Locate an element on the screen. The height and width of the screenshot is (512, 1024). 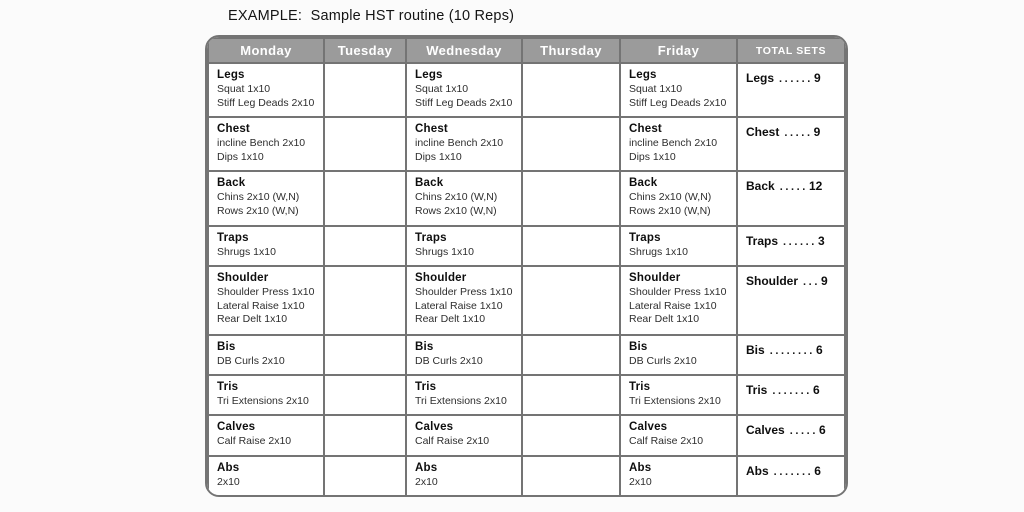
total-label: Calves is located at coordinates (765, 430).